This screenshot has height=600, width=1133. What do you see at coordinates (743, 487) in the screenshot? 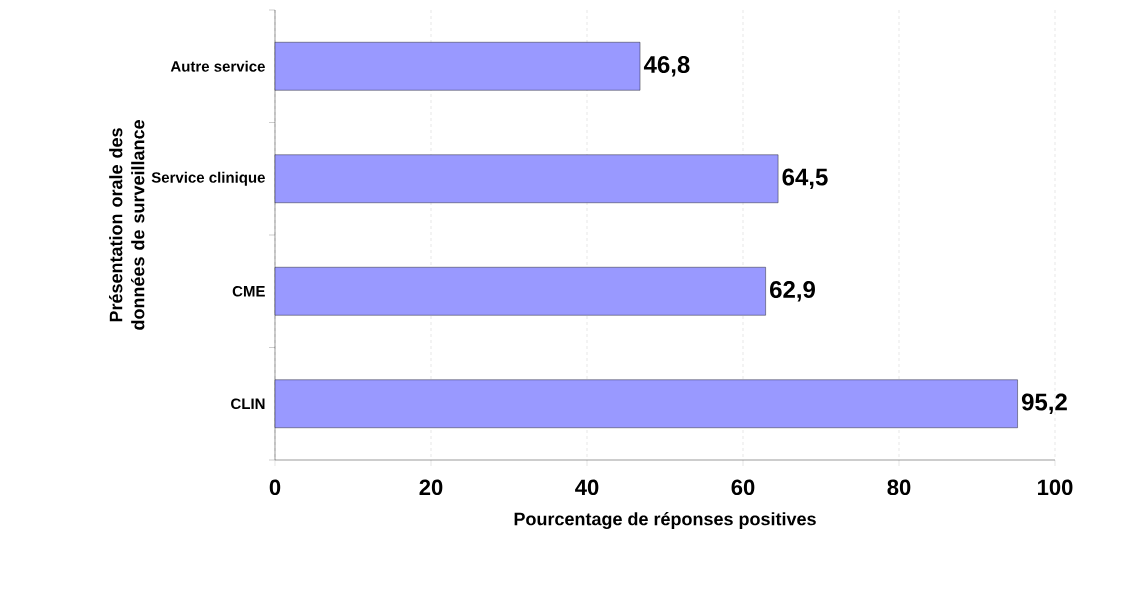
I see `x-tick-label: 60` at bounding box center [743, 487].